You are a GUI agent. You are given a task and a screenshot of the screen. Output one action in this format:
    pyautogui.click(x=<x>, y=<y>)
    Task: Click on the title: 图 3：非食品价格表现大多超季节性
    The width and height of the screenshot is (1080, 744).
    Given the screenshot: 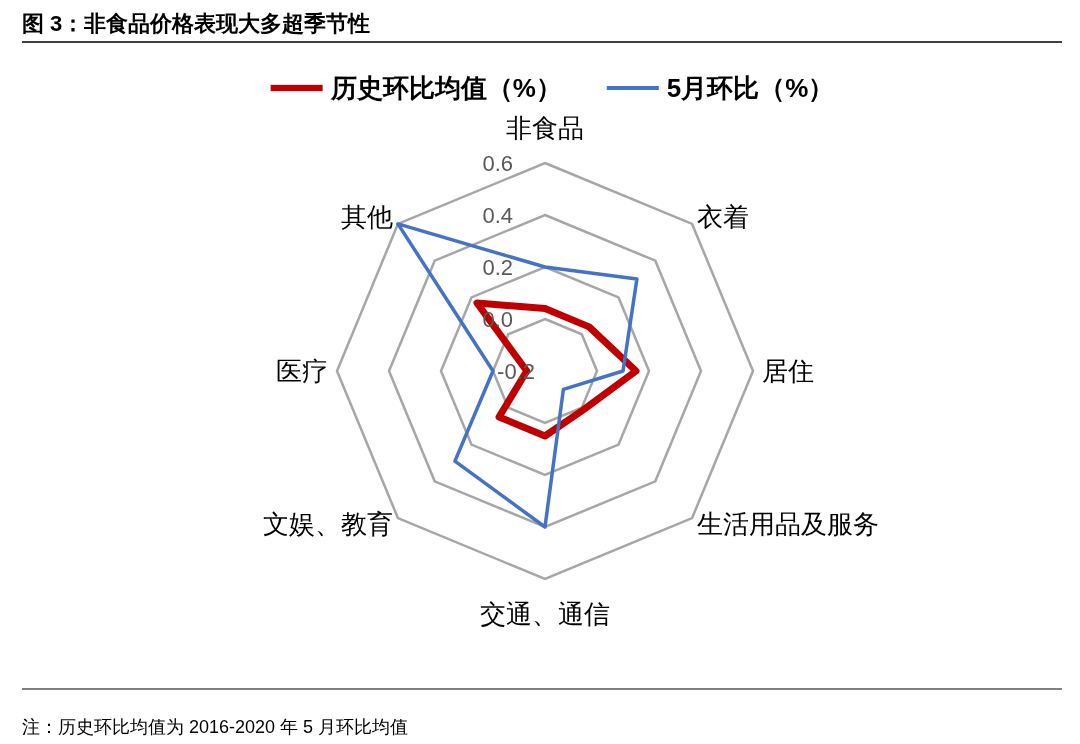 What is the action you would take?
    pyautogui.click(x=196, y=23)
    